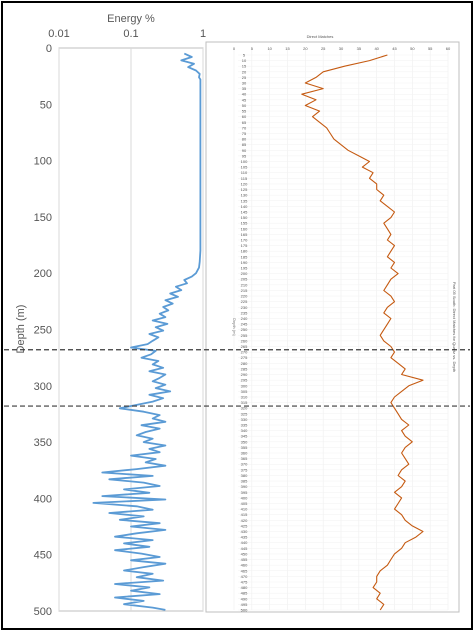 The width and height of the screenshot is (474, 636). I want to click on matches-depth-tick: 495, so click(244, 604).